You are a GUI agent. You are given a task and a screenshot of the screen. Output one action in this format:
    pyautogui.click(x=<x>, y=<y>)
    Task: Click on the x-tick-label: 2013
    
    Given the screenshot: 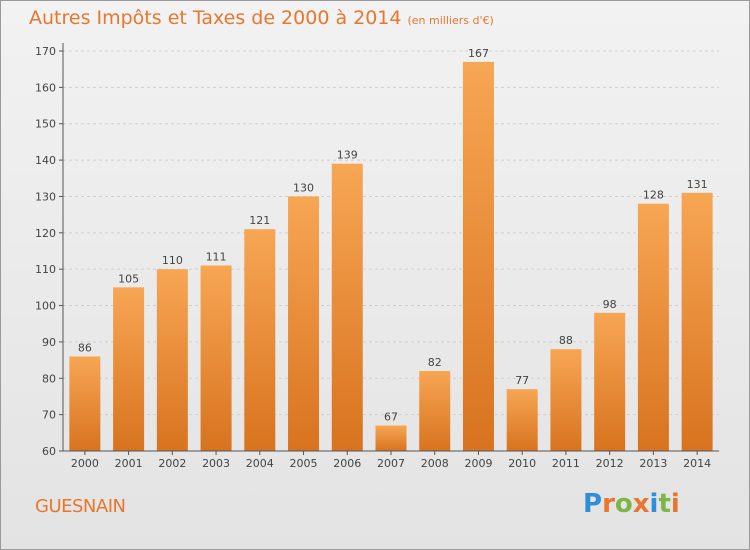 What is the action you would take?
    pyautogui.click(x=653, y=463)
    